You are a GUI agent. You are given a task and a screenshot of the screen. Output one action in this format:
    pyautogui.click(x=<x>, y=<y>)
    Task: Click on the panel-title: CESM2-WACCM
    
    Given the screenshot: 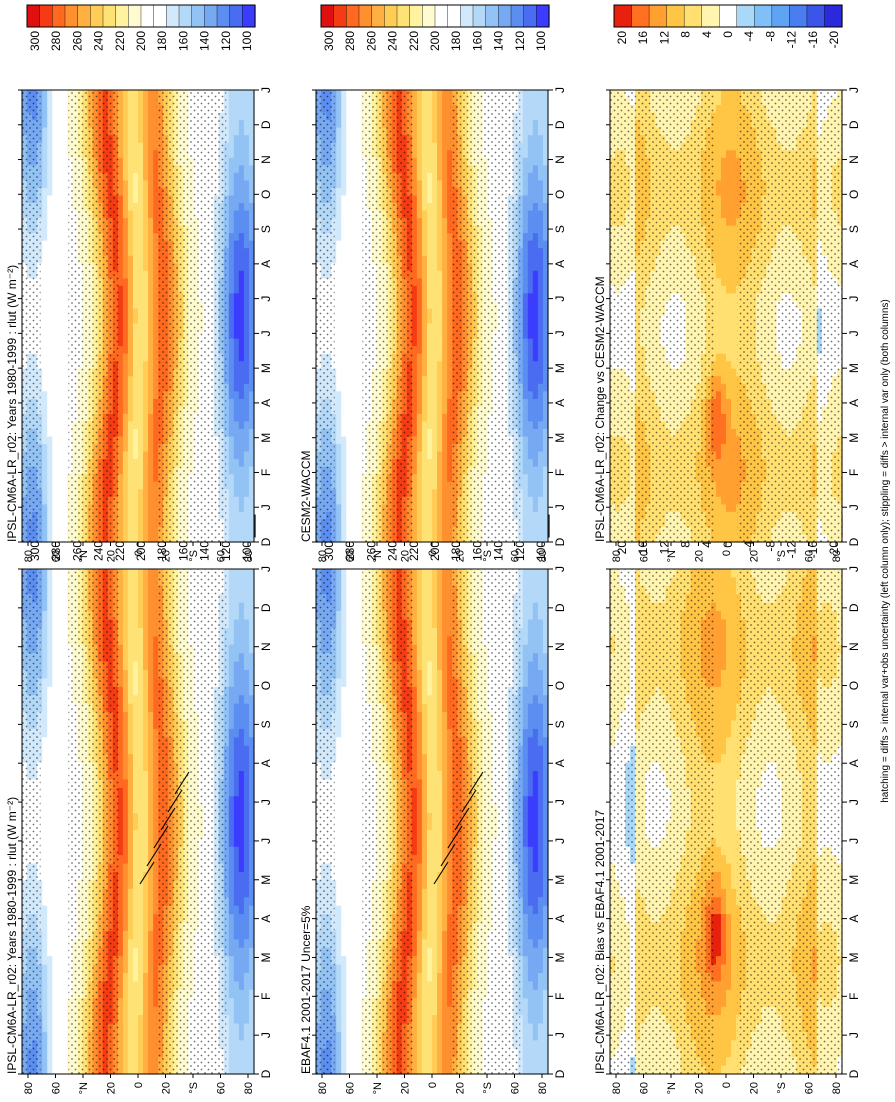 What is the action you would take?
    pyautogui.click(x=306, y=496)
    